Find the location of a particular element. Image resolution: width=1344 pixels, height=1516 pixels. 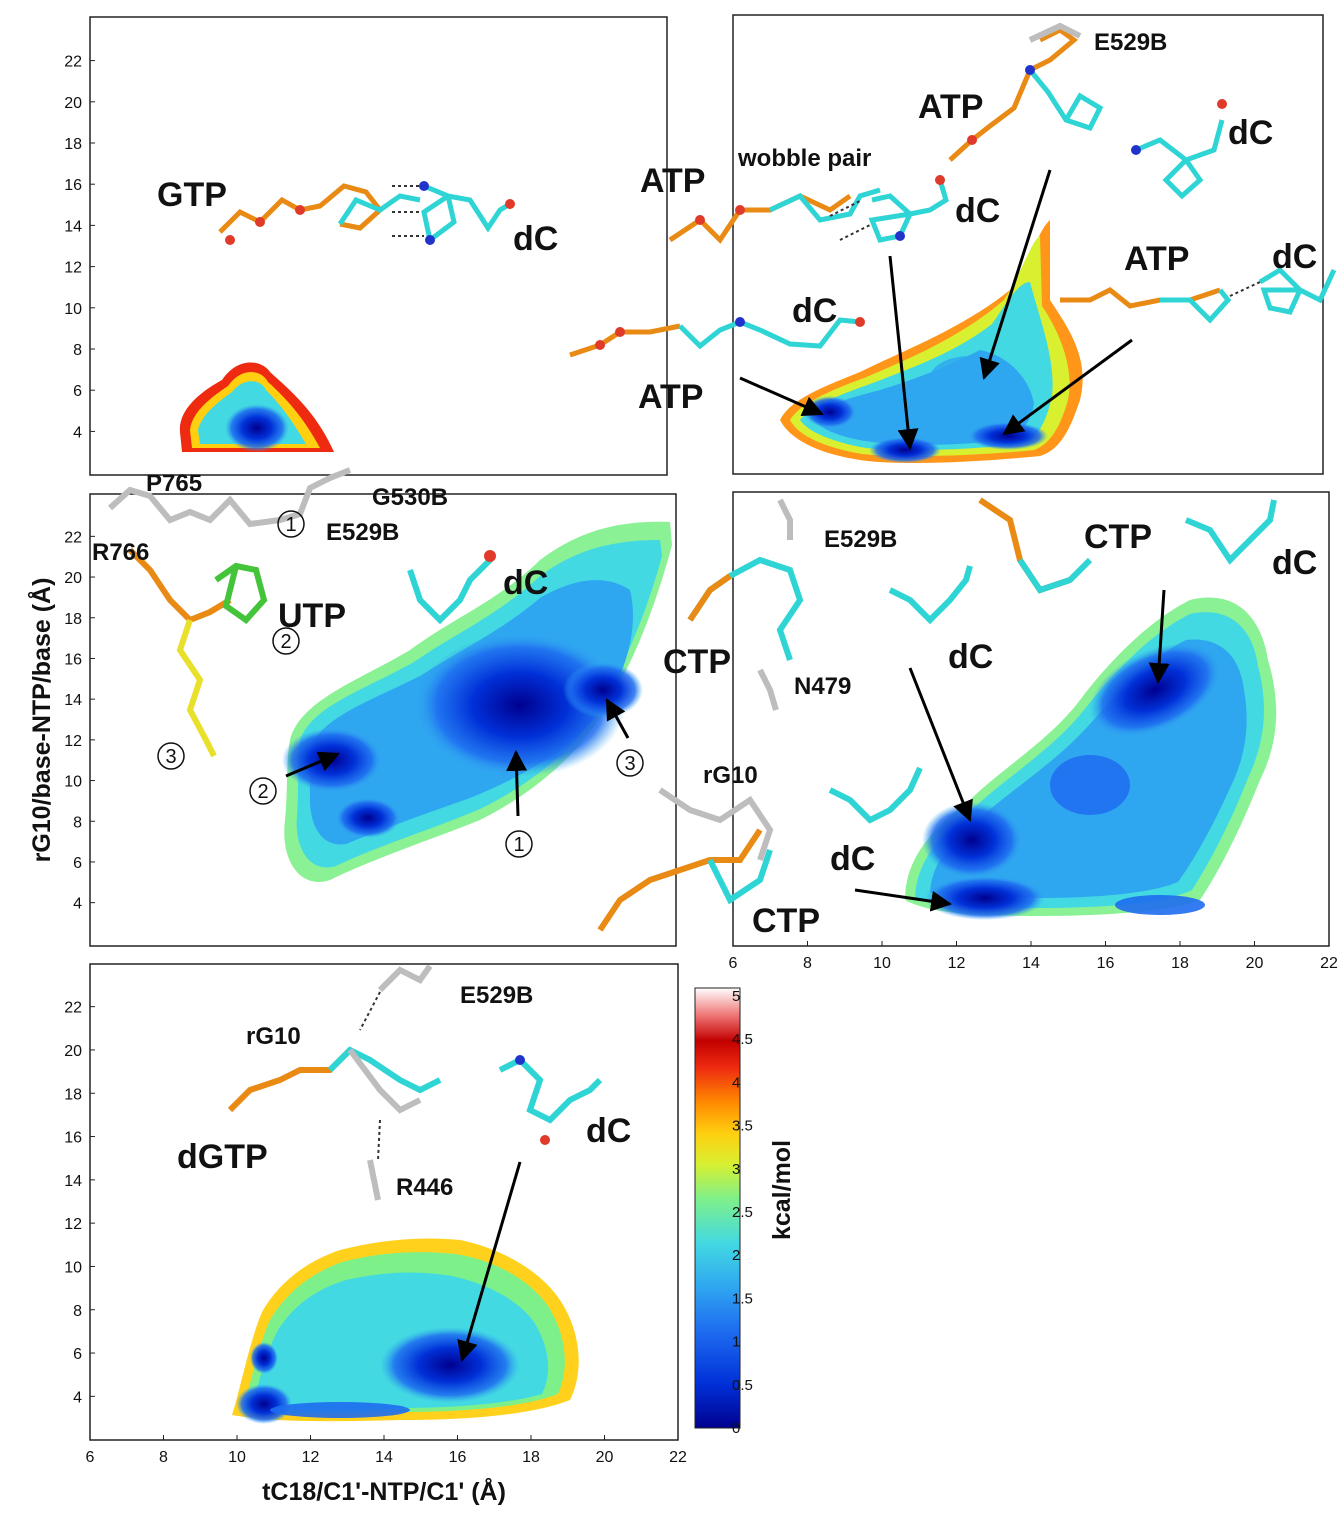

circle-markers is located at coordinates (400, 684).